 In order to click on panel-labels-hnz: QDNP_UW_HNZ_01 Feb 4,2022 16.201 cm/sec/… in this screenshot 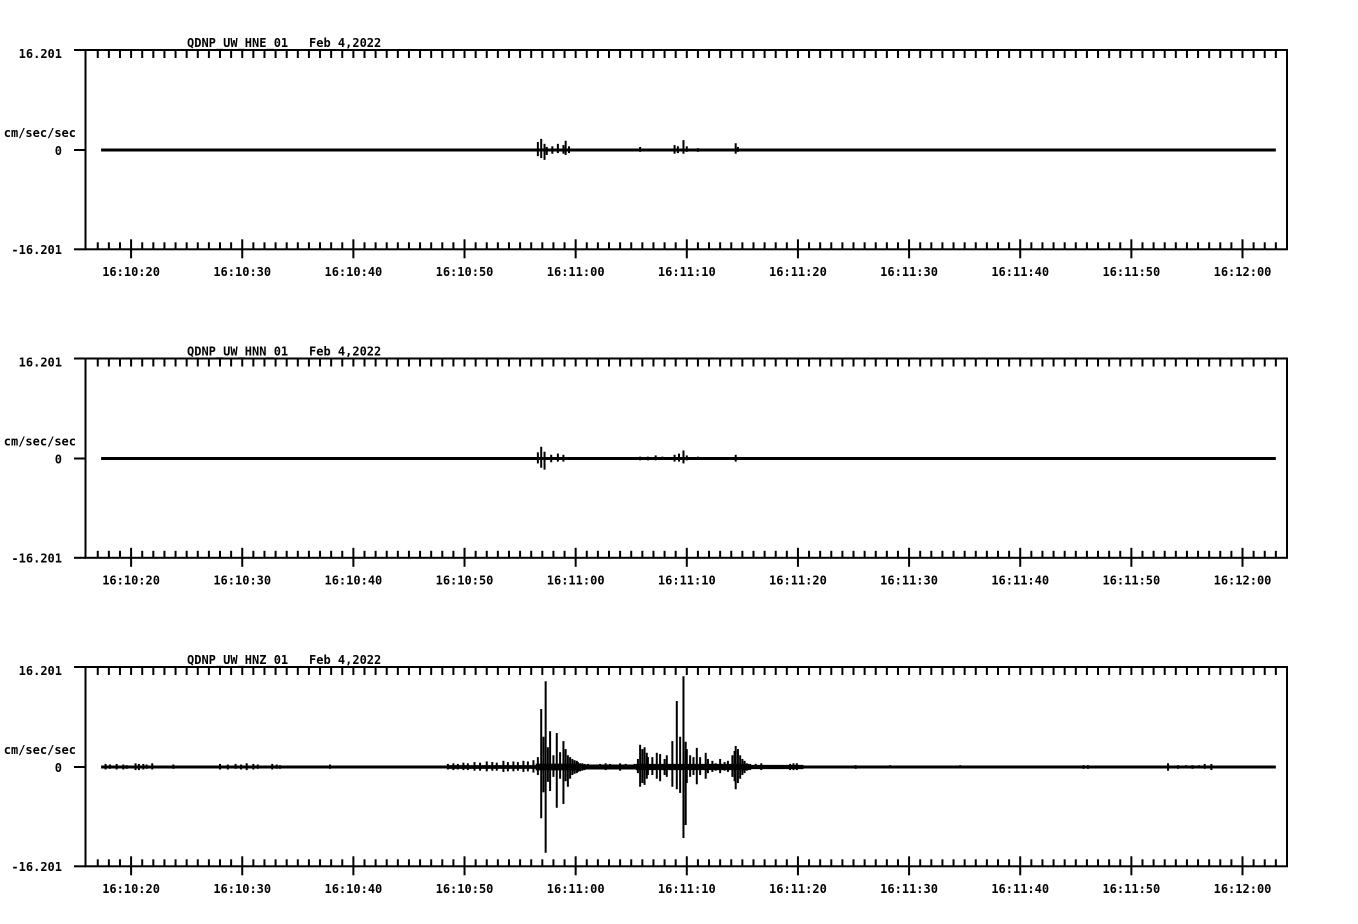, I will do `click(193, 763)`.